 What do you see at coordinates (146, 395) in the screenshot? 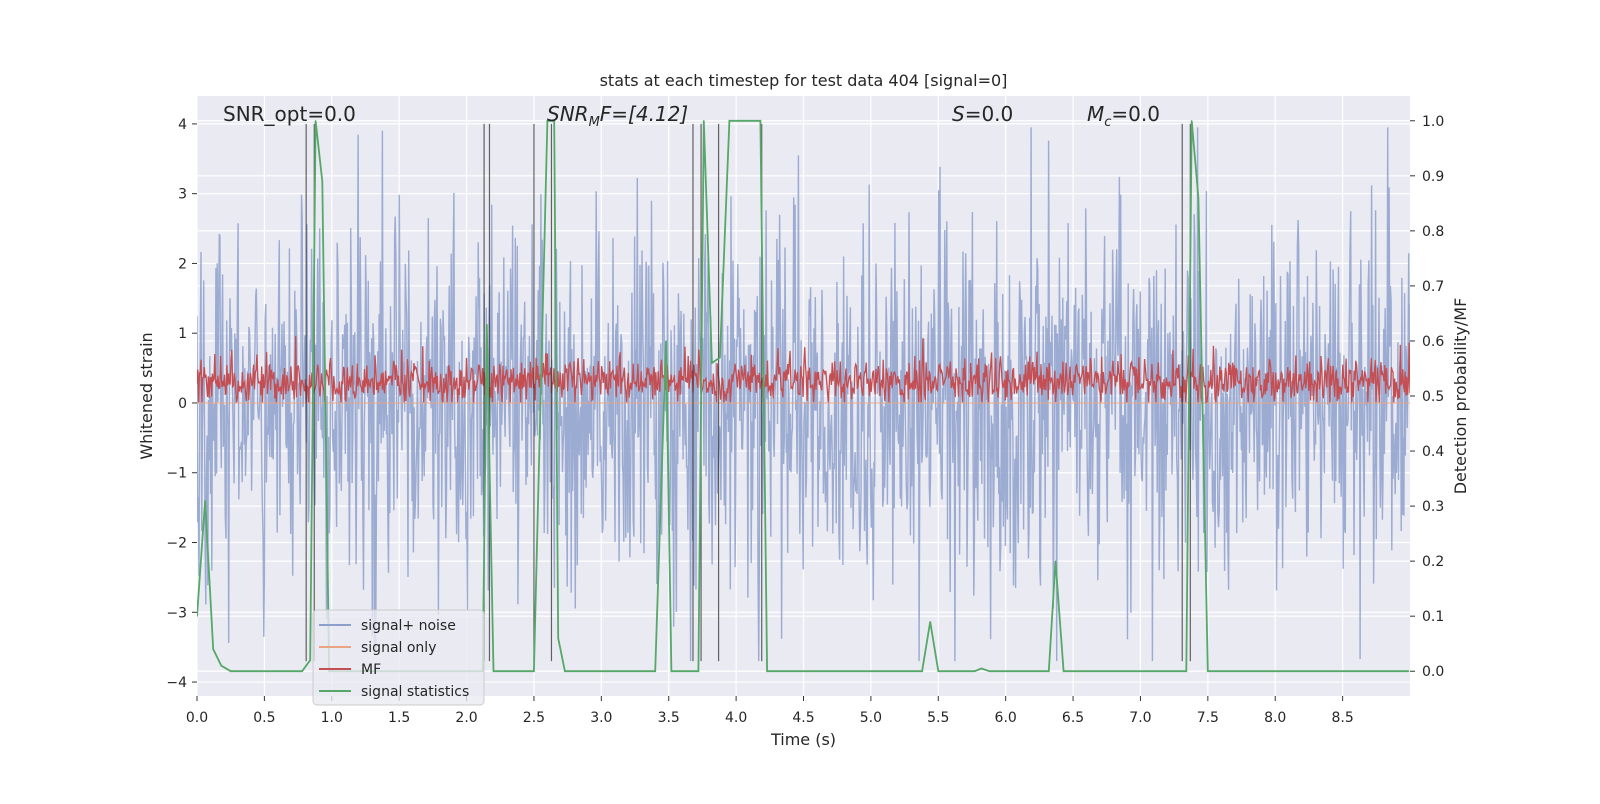
I see `y-axis-left-label: Whitened strain` at bounding box center [146, 395].